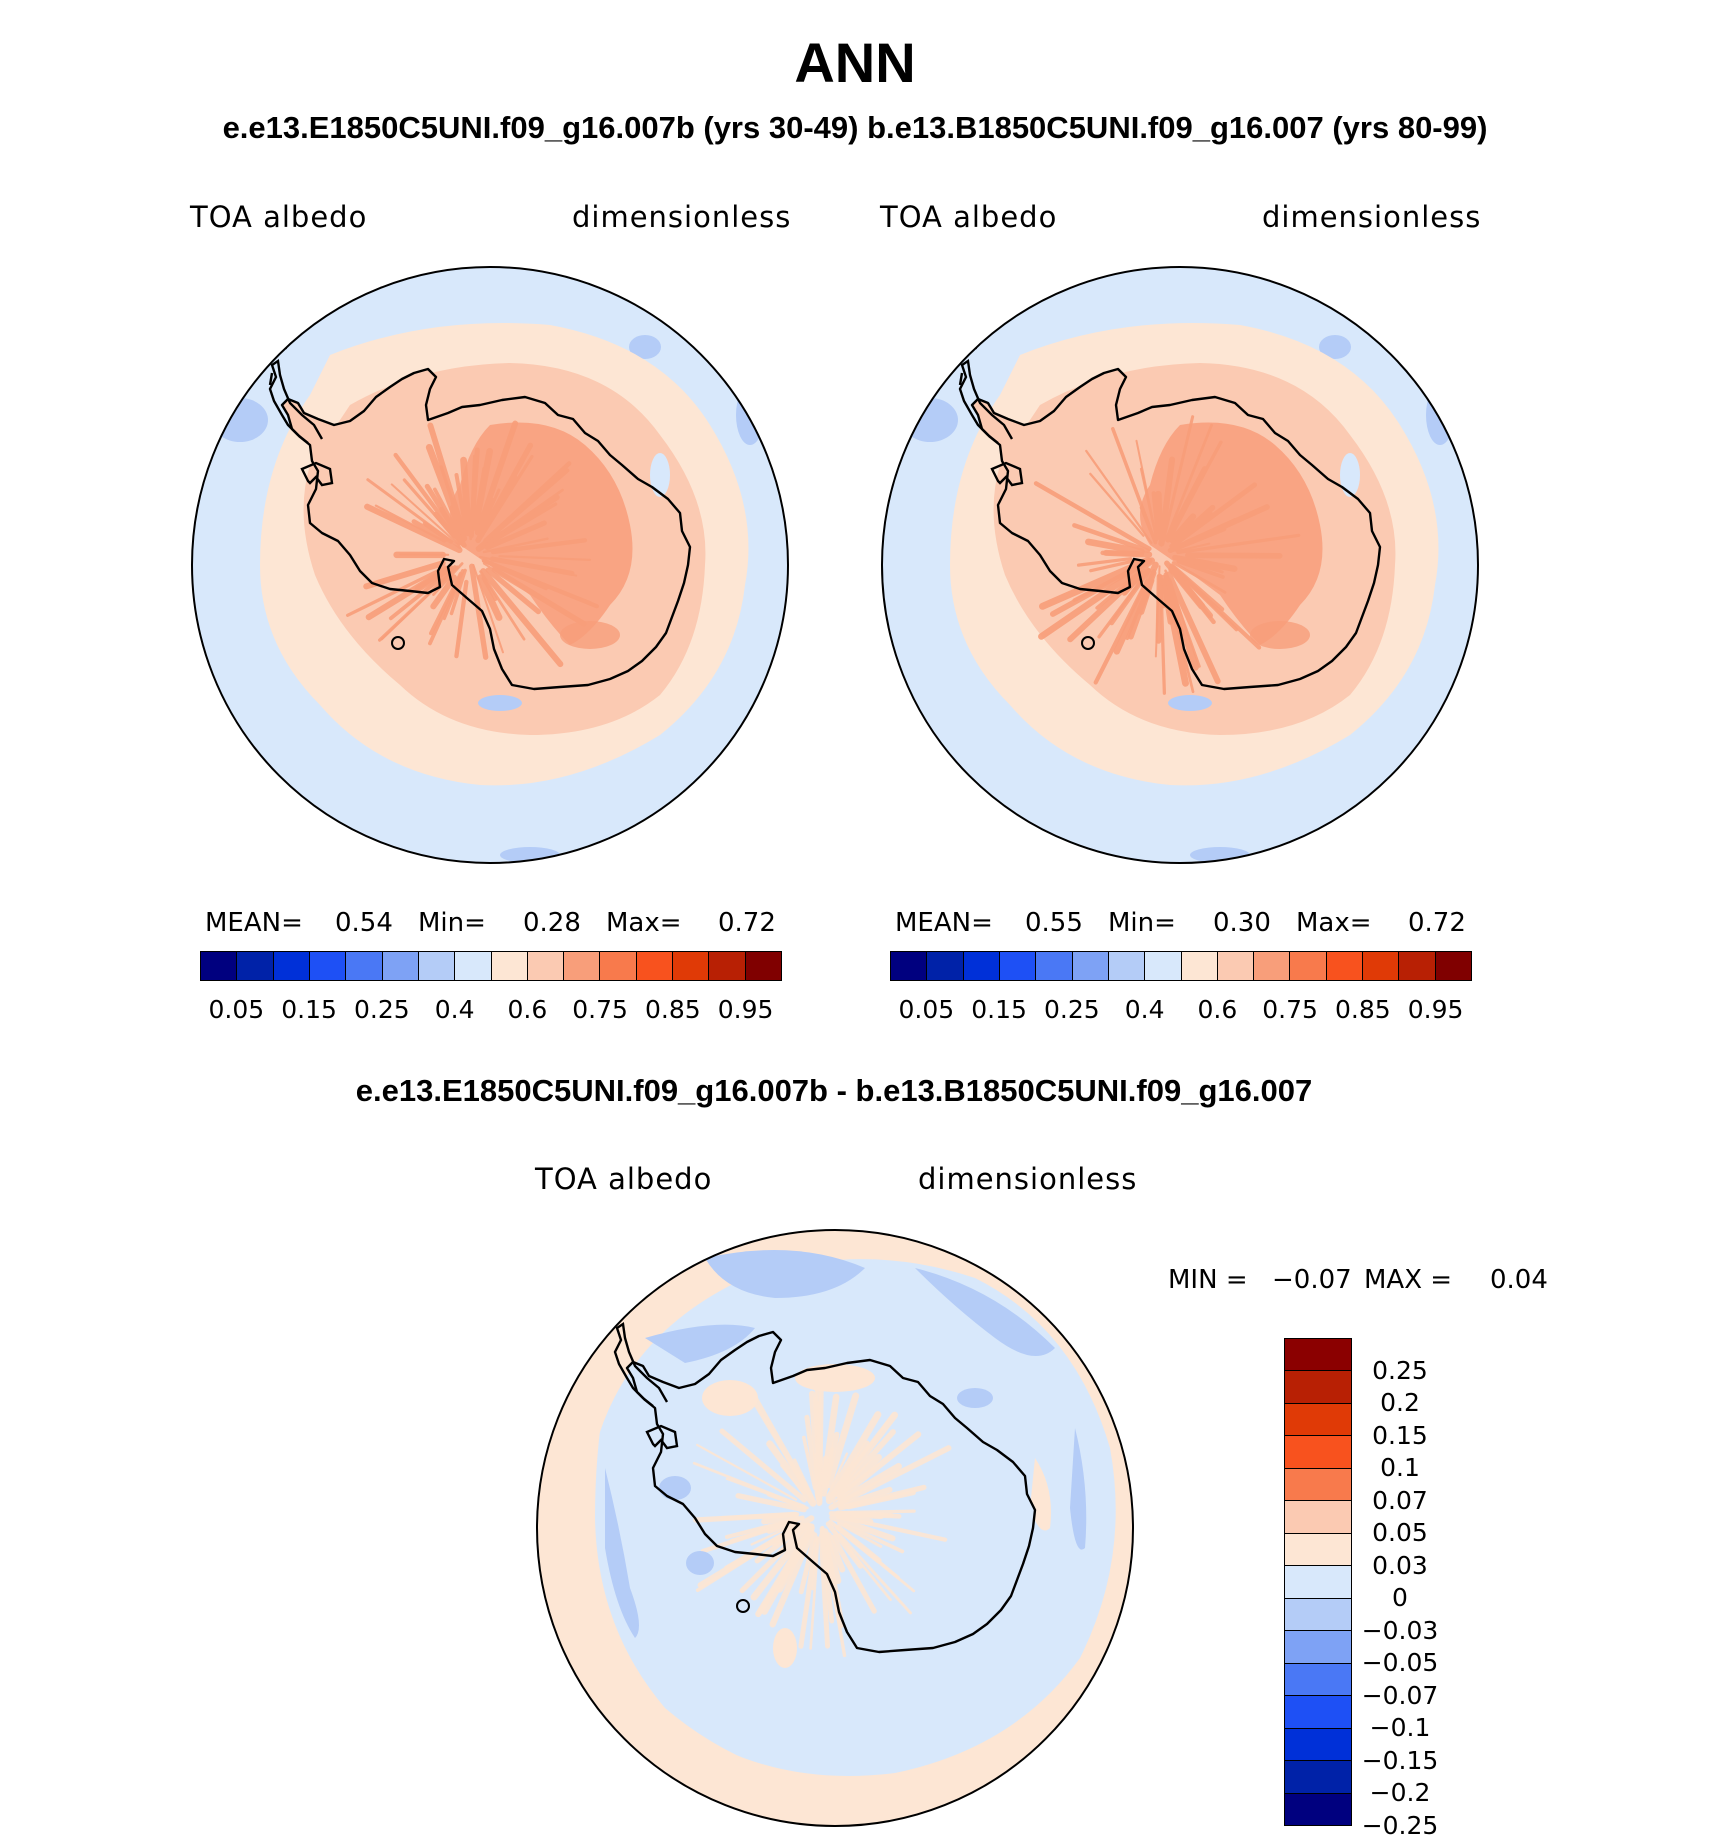 The width and height of the screenshot is (1710, 1840). I want to click on panel2-min-value: 0.30, so click(1242, 923).